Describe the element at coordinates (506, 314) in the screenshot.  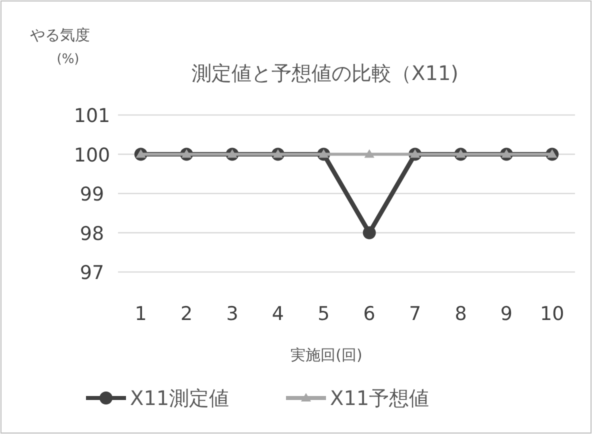
I see `x-tick-label: 9` at that location.